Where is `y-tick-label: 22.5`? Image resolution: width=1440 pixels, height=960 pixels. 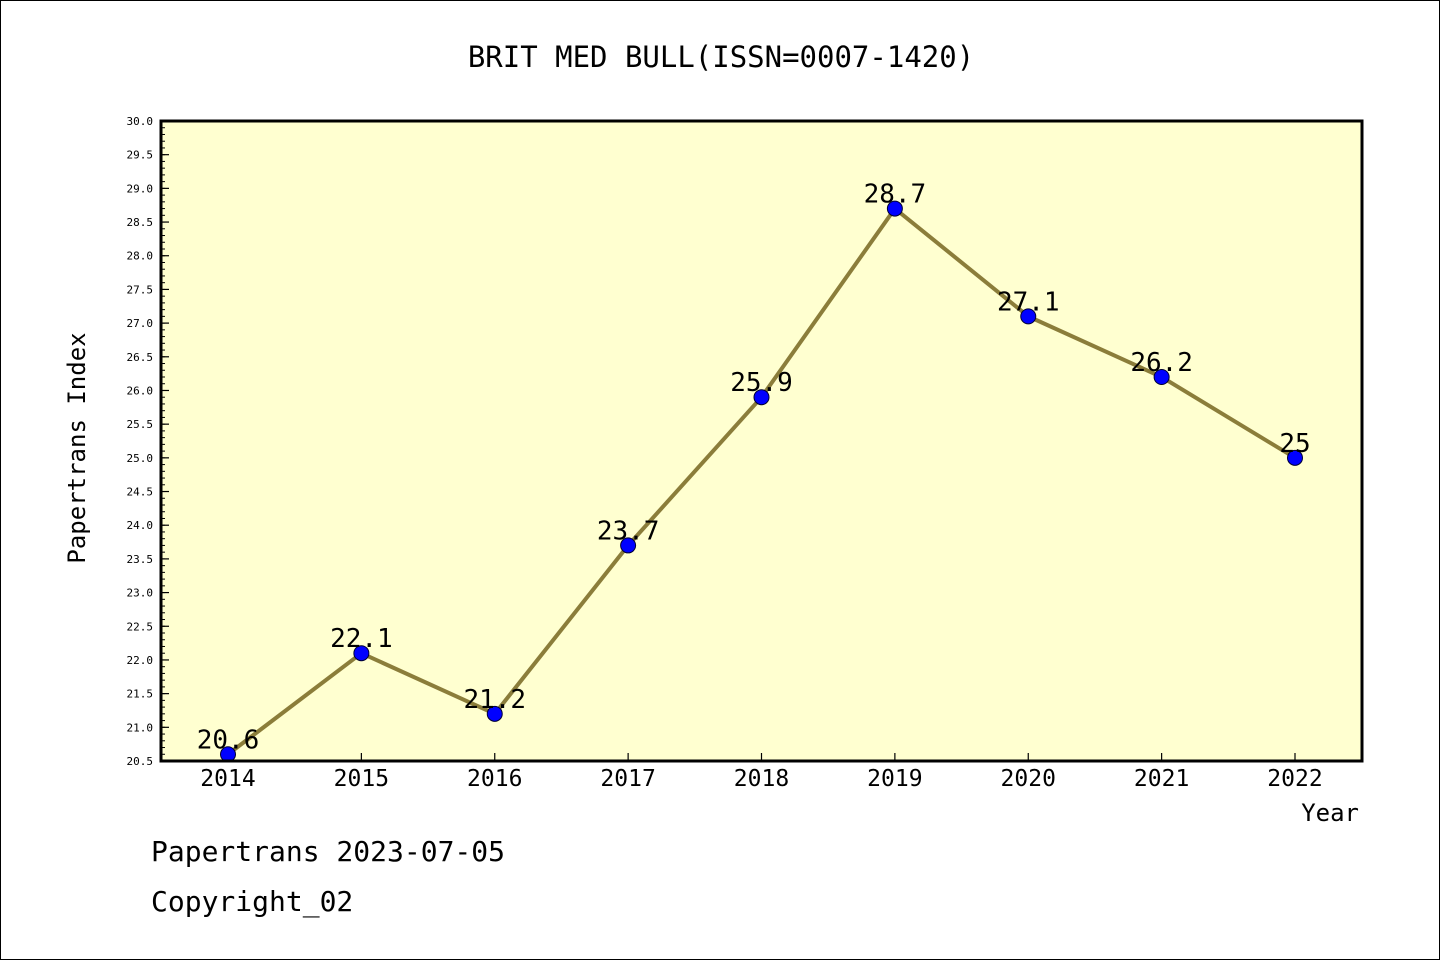 y-tick-label: 22.5 is located at coordinates (140, 626).